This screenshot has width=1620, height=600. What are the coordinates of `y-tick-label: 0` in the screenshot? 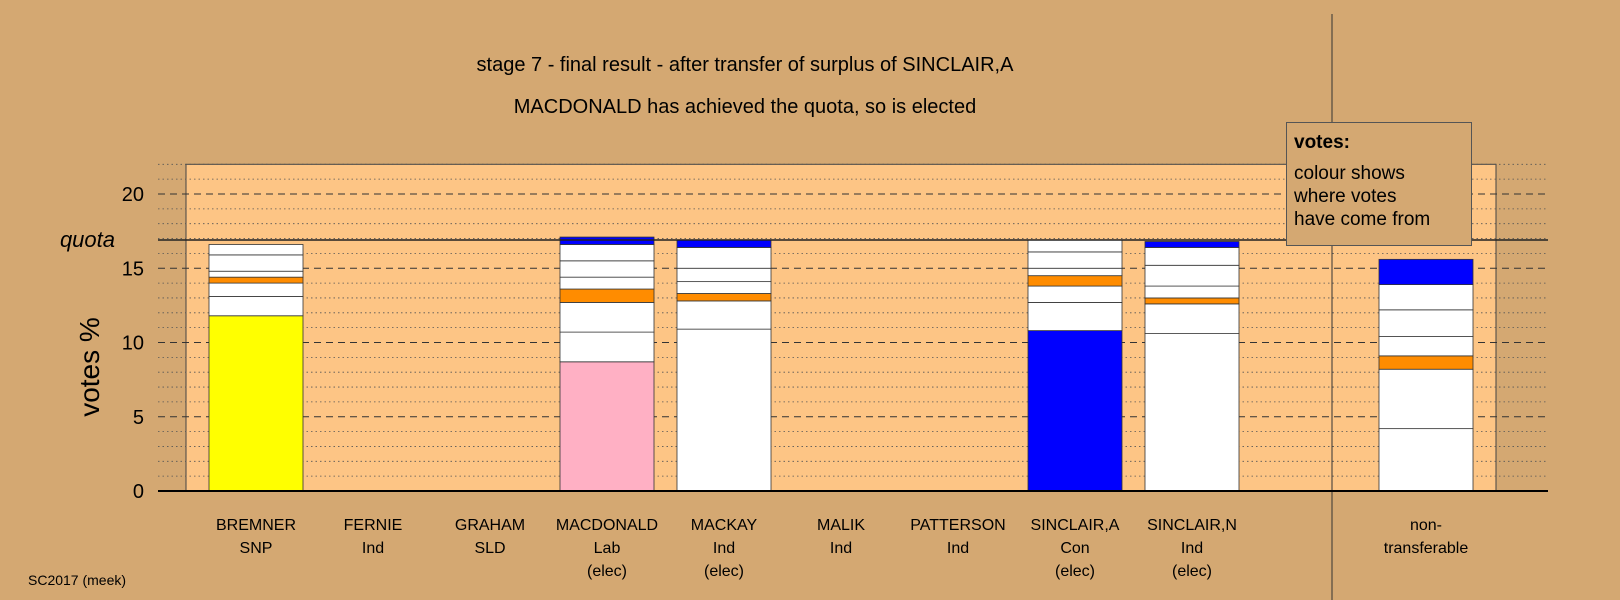 It's located at (138, 492).